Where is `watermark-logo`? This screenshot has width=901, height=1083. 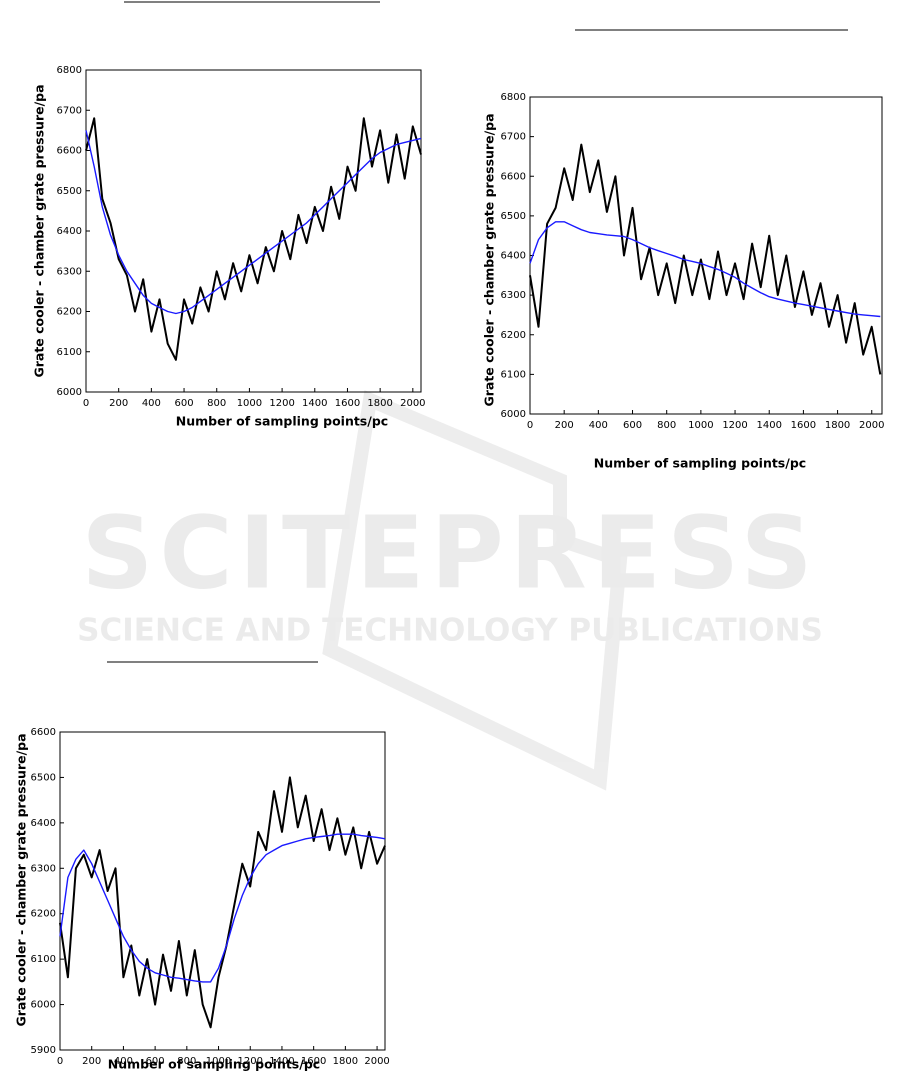 watermark-logo is located at coordinates (475, 590).